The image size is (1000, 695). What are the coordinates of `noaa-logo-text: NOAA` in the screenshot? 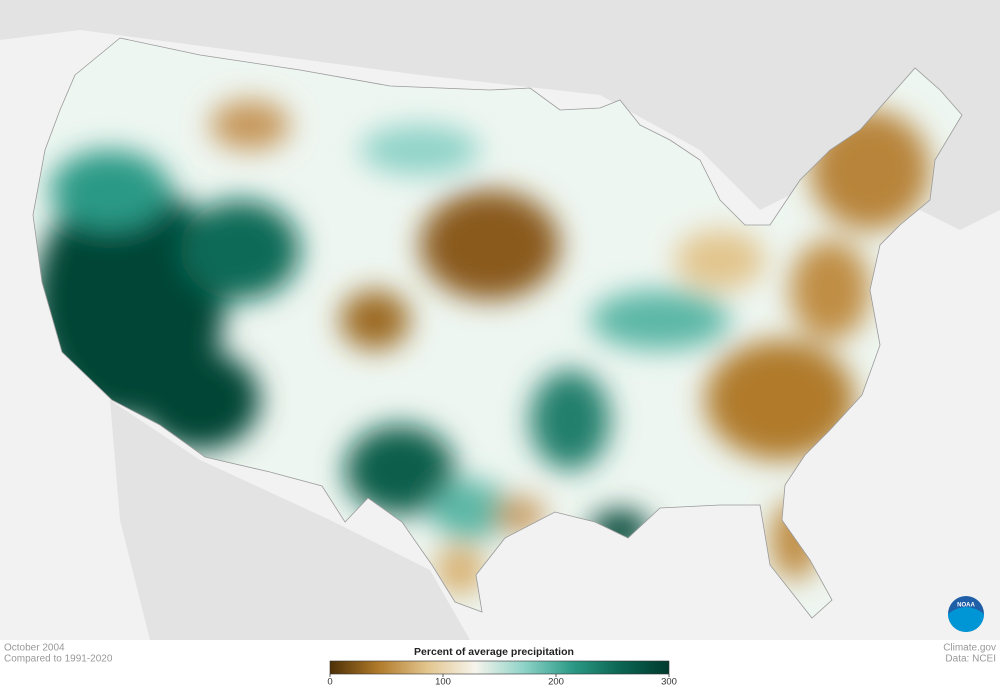 It's located at (966, 606).